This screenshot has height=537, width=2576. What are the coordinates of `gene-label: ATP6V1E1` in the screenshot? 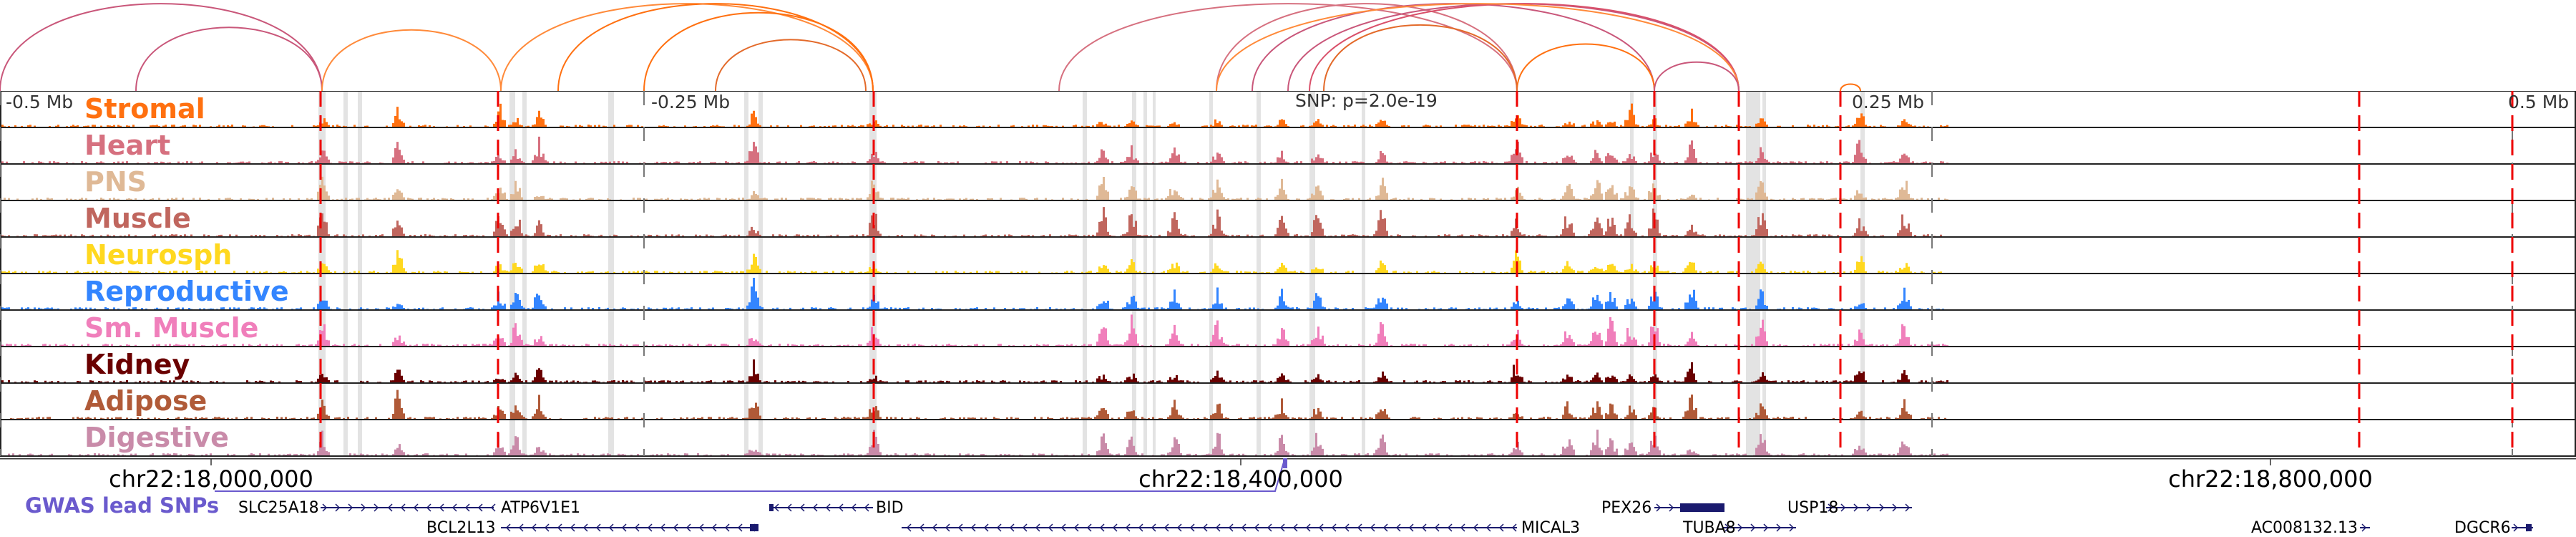 It's located at (540, 508).